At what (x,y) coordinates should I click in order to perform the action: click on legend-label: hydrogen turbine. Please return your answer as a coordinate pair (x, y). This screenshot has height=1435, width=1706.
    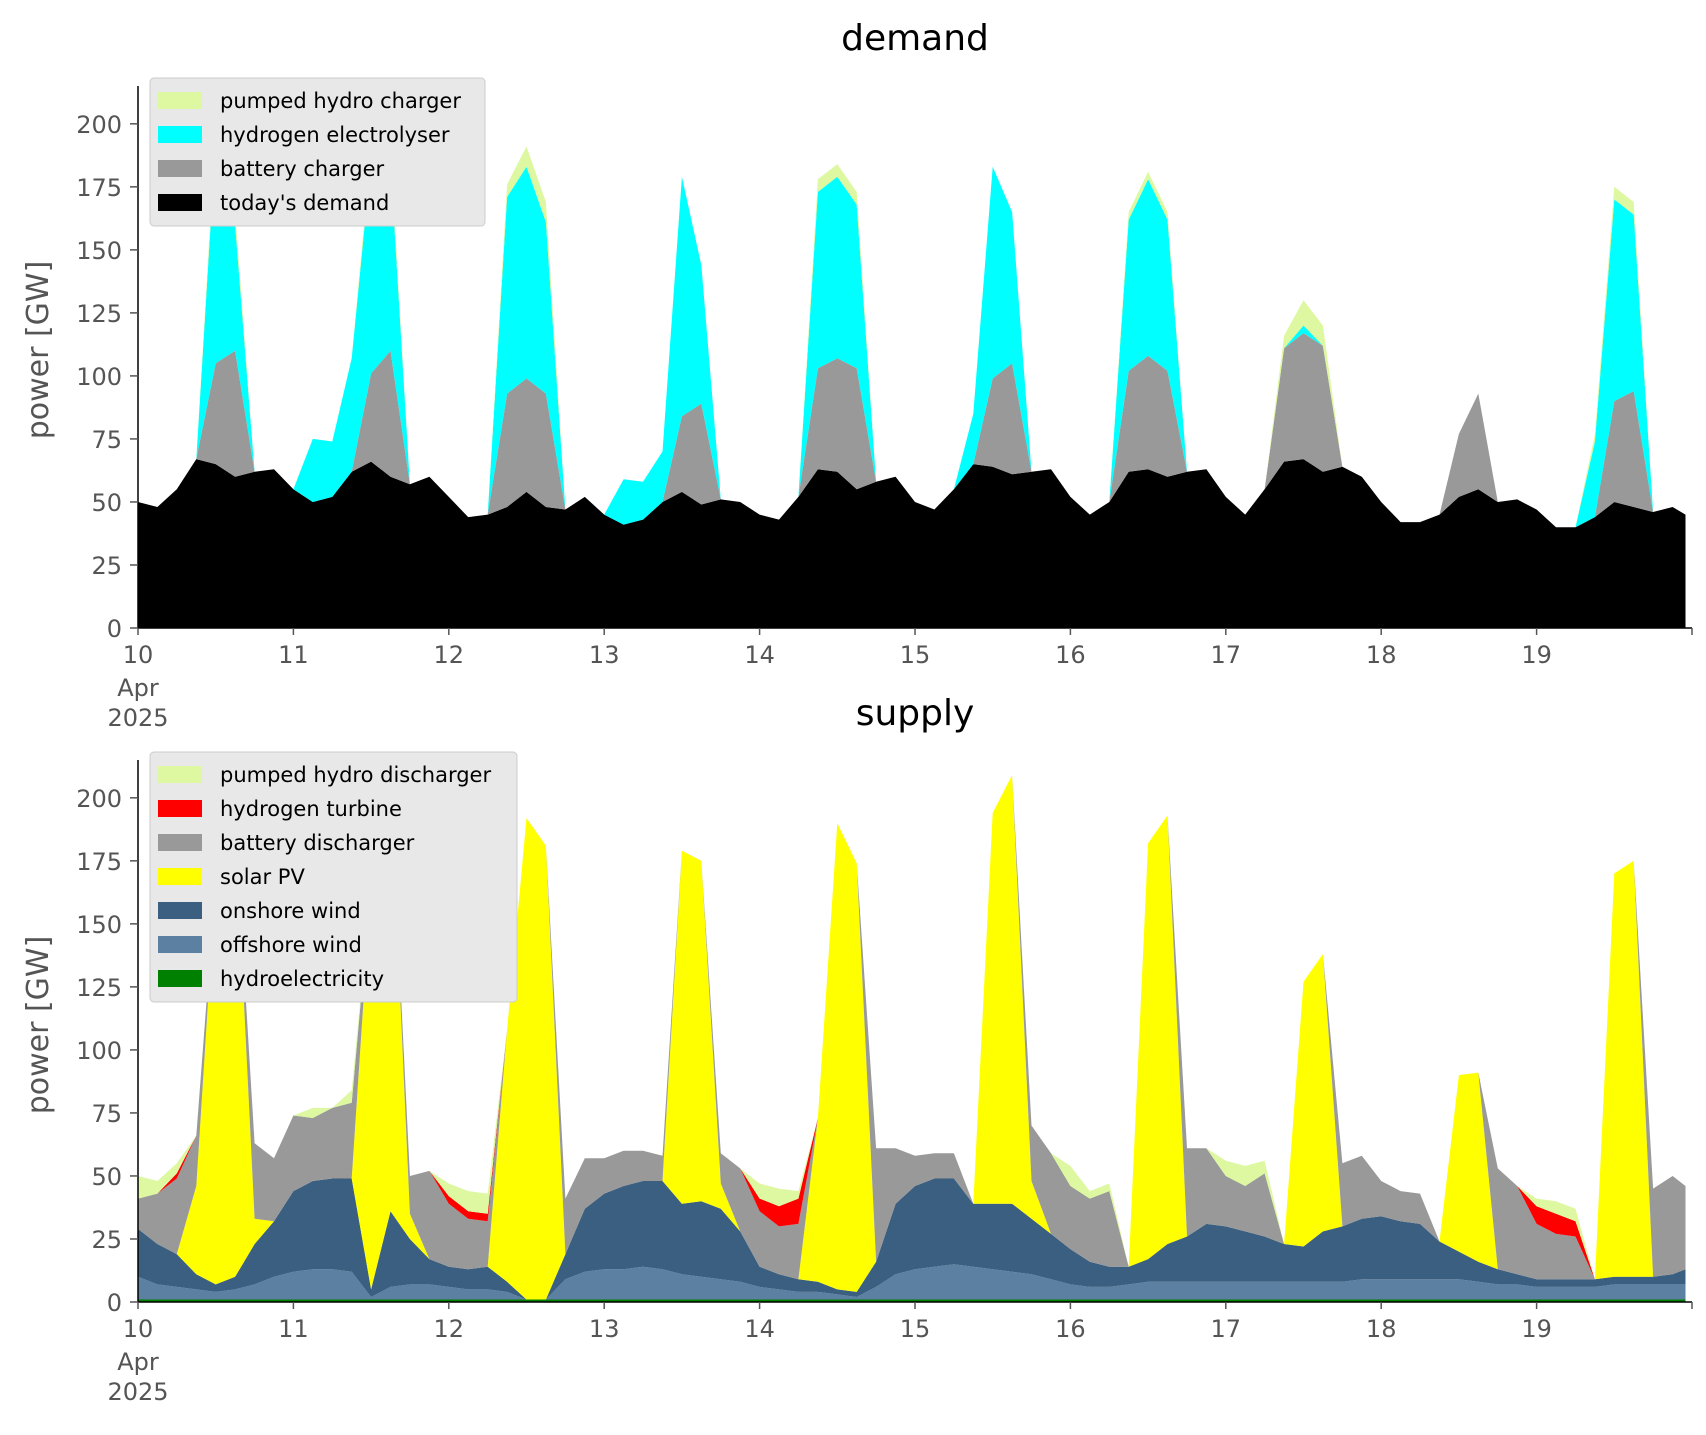
    Looking at the image, I should click on (311, 809).